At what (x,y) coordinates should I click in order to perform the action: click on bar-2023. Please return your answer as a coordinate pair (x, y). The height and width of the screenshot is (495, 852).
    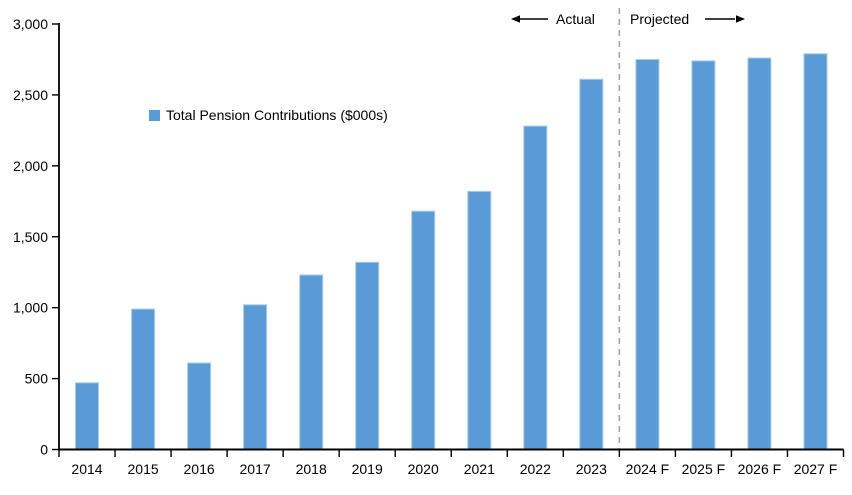
    Looking at the image, I should click on (591, 264).